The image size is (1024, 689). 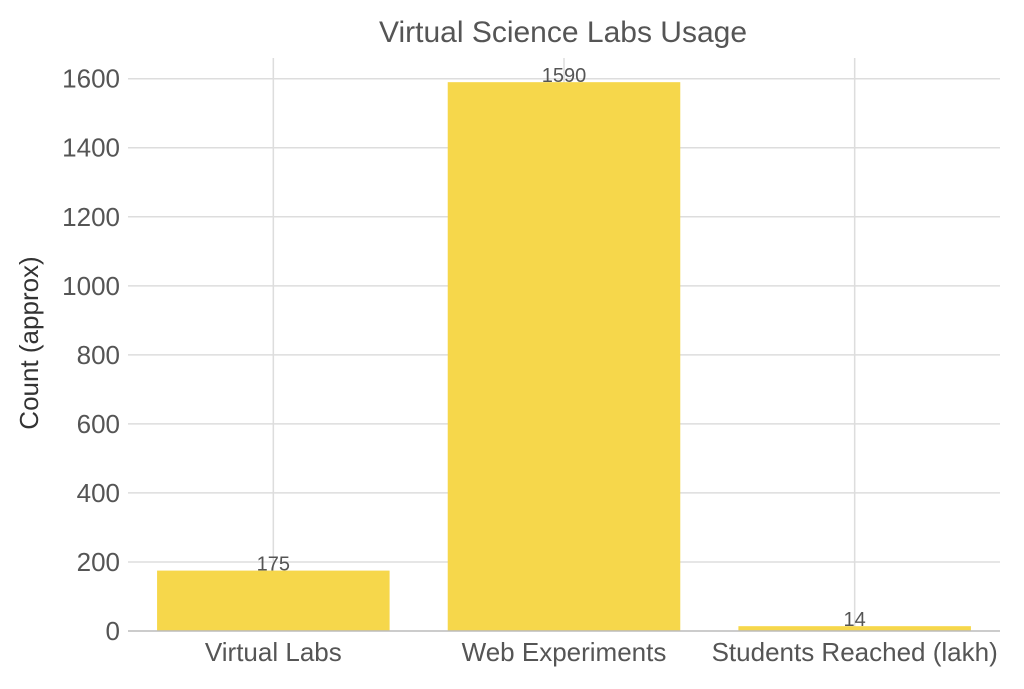 What do you see at coordinates (91, 217) in the screenshot?
I see `y-tick-label: 1200` at bounding box center [91, 217].